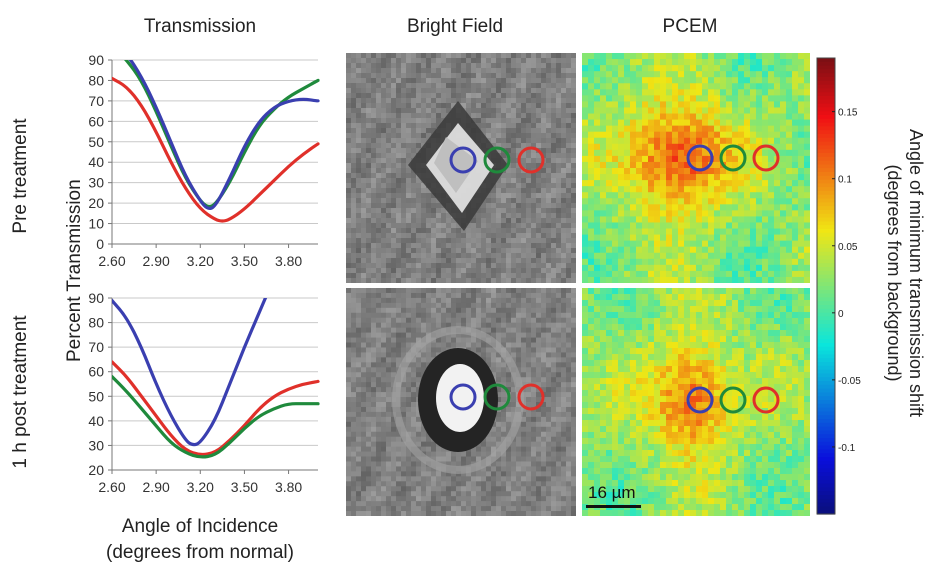 This screenshot has height=570, width=927. I want to click on y-tick-label: 0, so click(100, 244).